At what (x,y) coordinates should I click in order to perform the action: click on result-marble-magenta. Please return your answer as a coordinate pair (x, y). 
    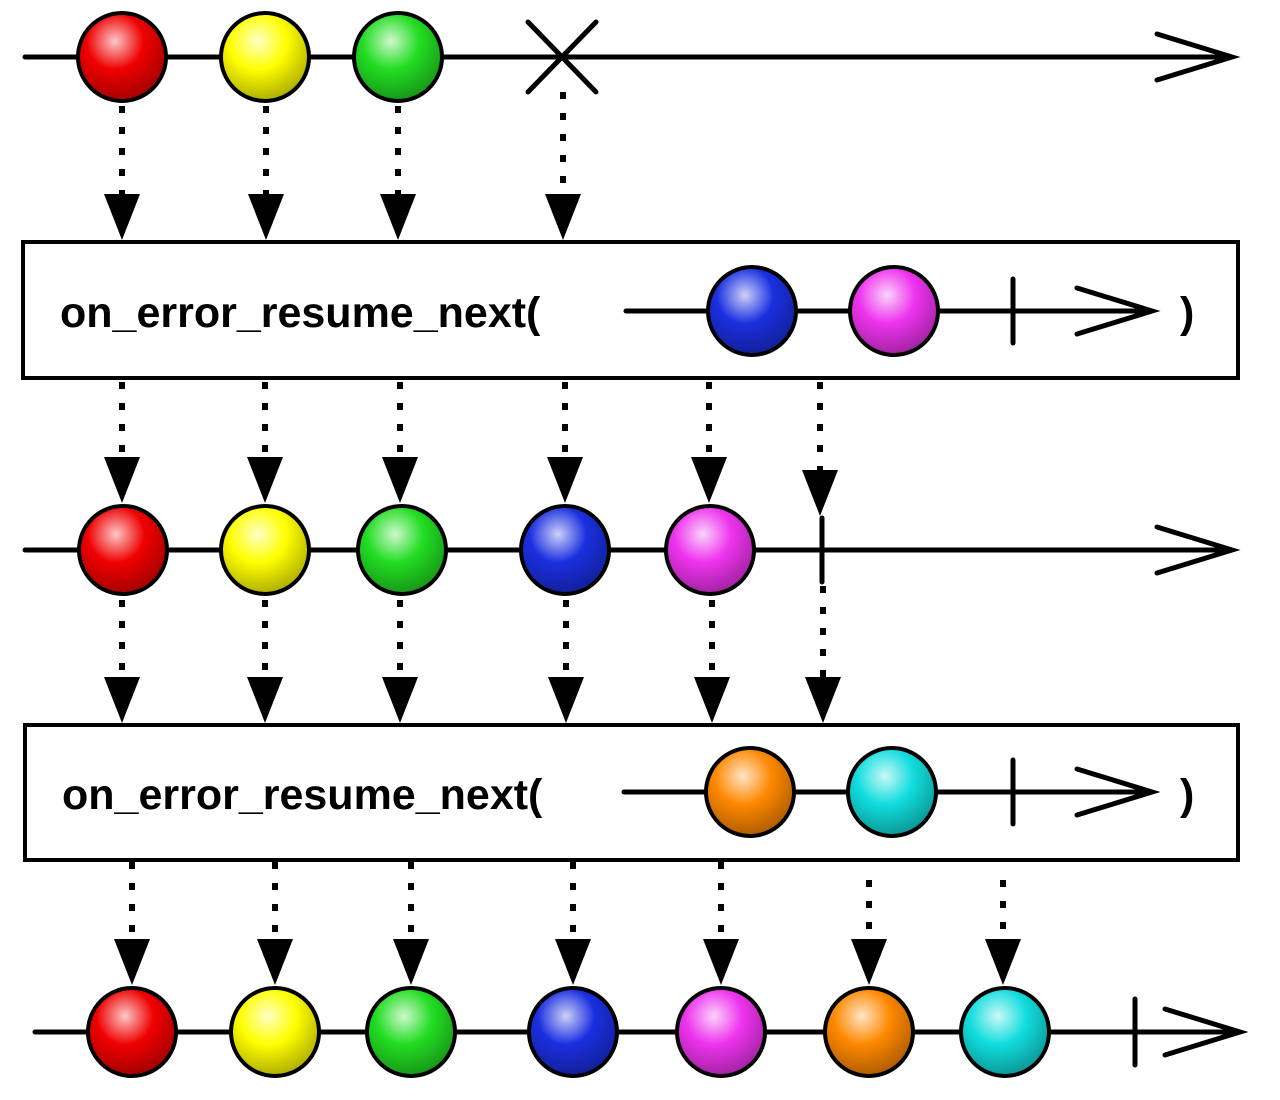
    Looking at the image, I should click on (721, 1032).